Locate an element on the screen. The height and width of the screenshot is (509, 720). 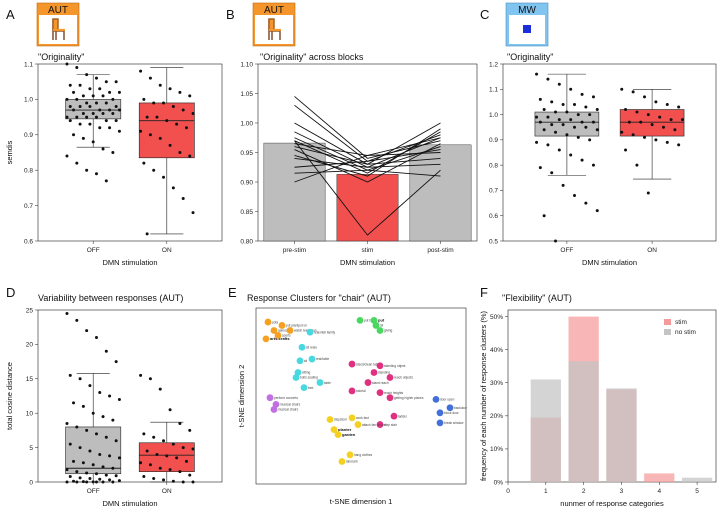
x-axis-label: nunmer of response categories is located at coordinates (612, 503).